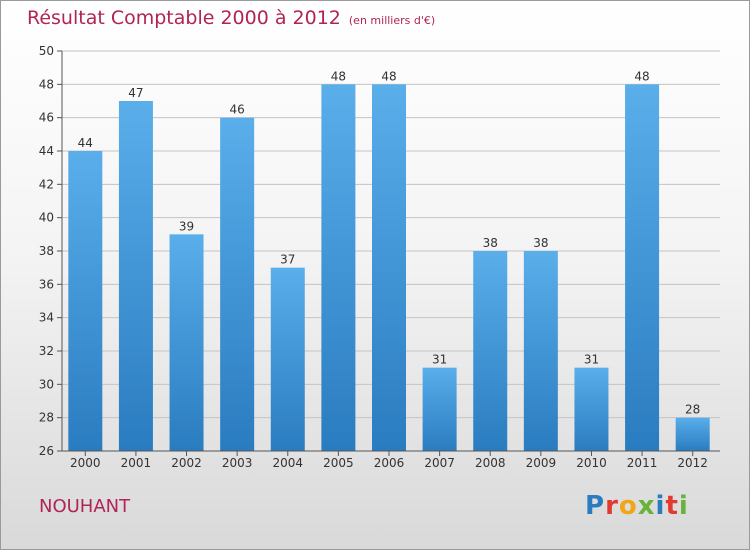 The width and height of the screenshot is (750, 550). What do you see at coordinates (595, 506) in the screenshot?
I see `logo-letter: P` at bounding box center [595, 506].